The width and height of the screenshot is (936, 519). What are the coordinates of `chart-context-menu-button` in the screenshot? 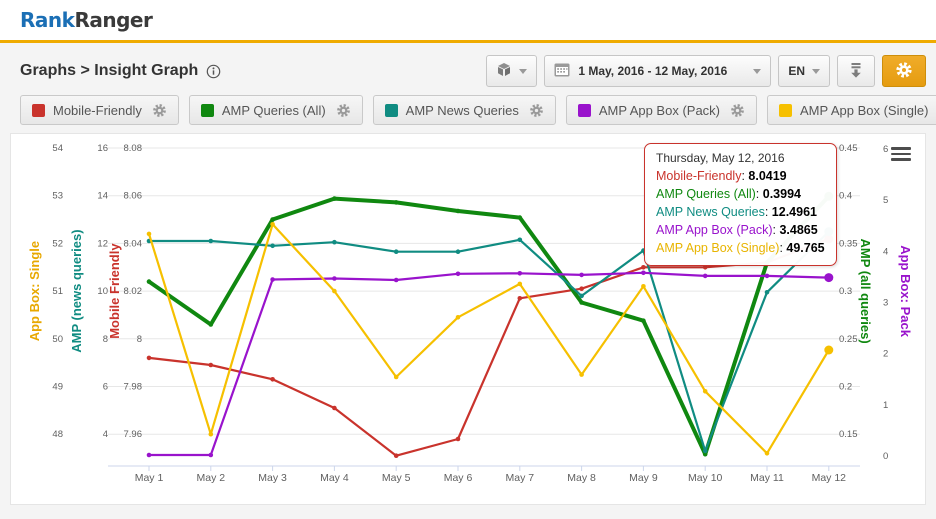 It's located at (901, 155).